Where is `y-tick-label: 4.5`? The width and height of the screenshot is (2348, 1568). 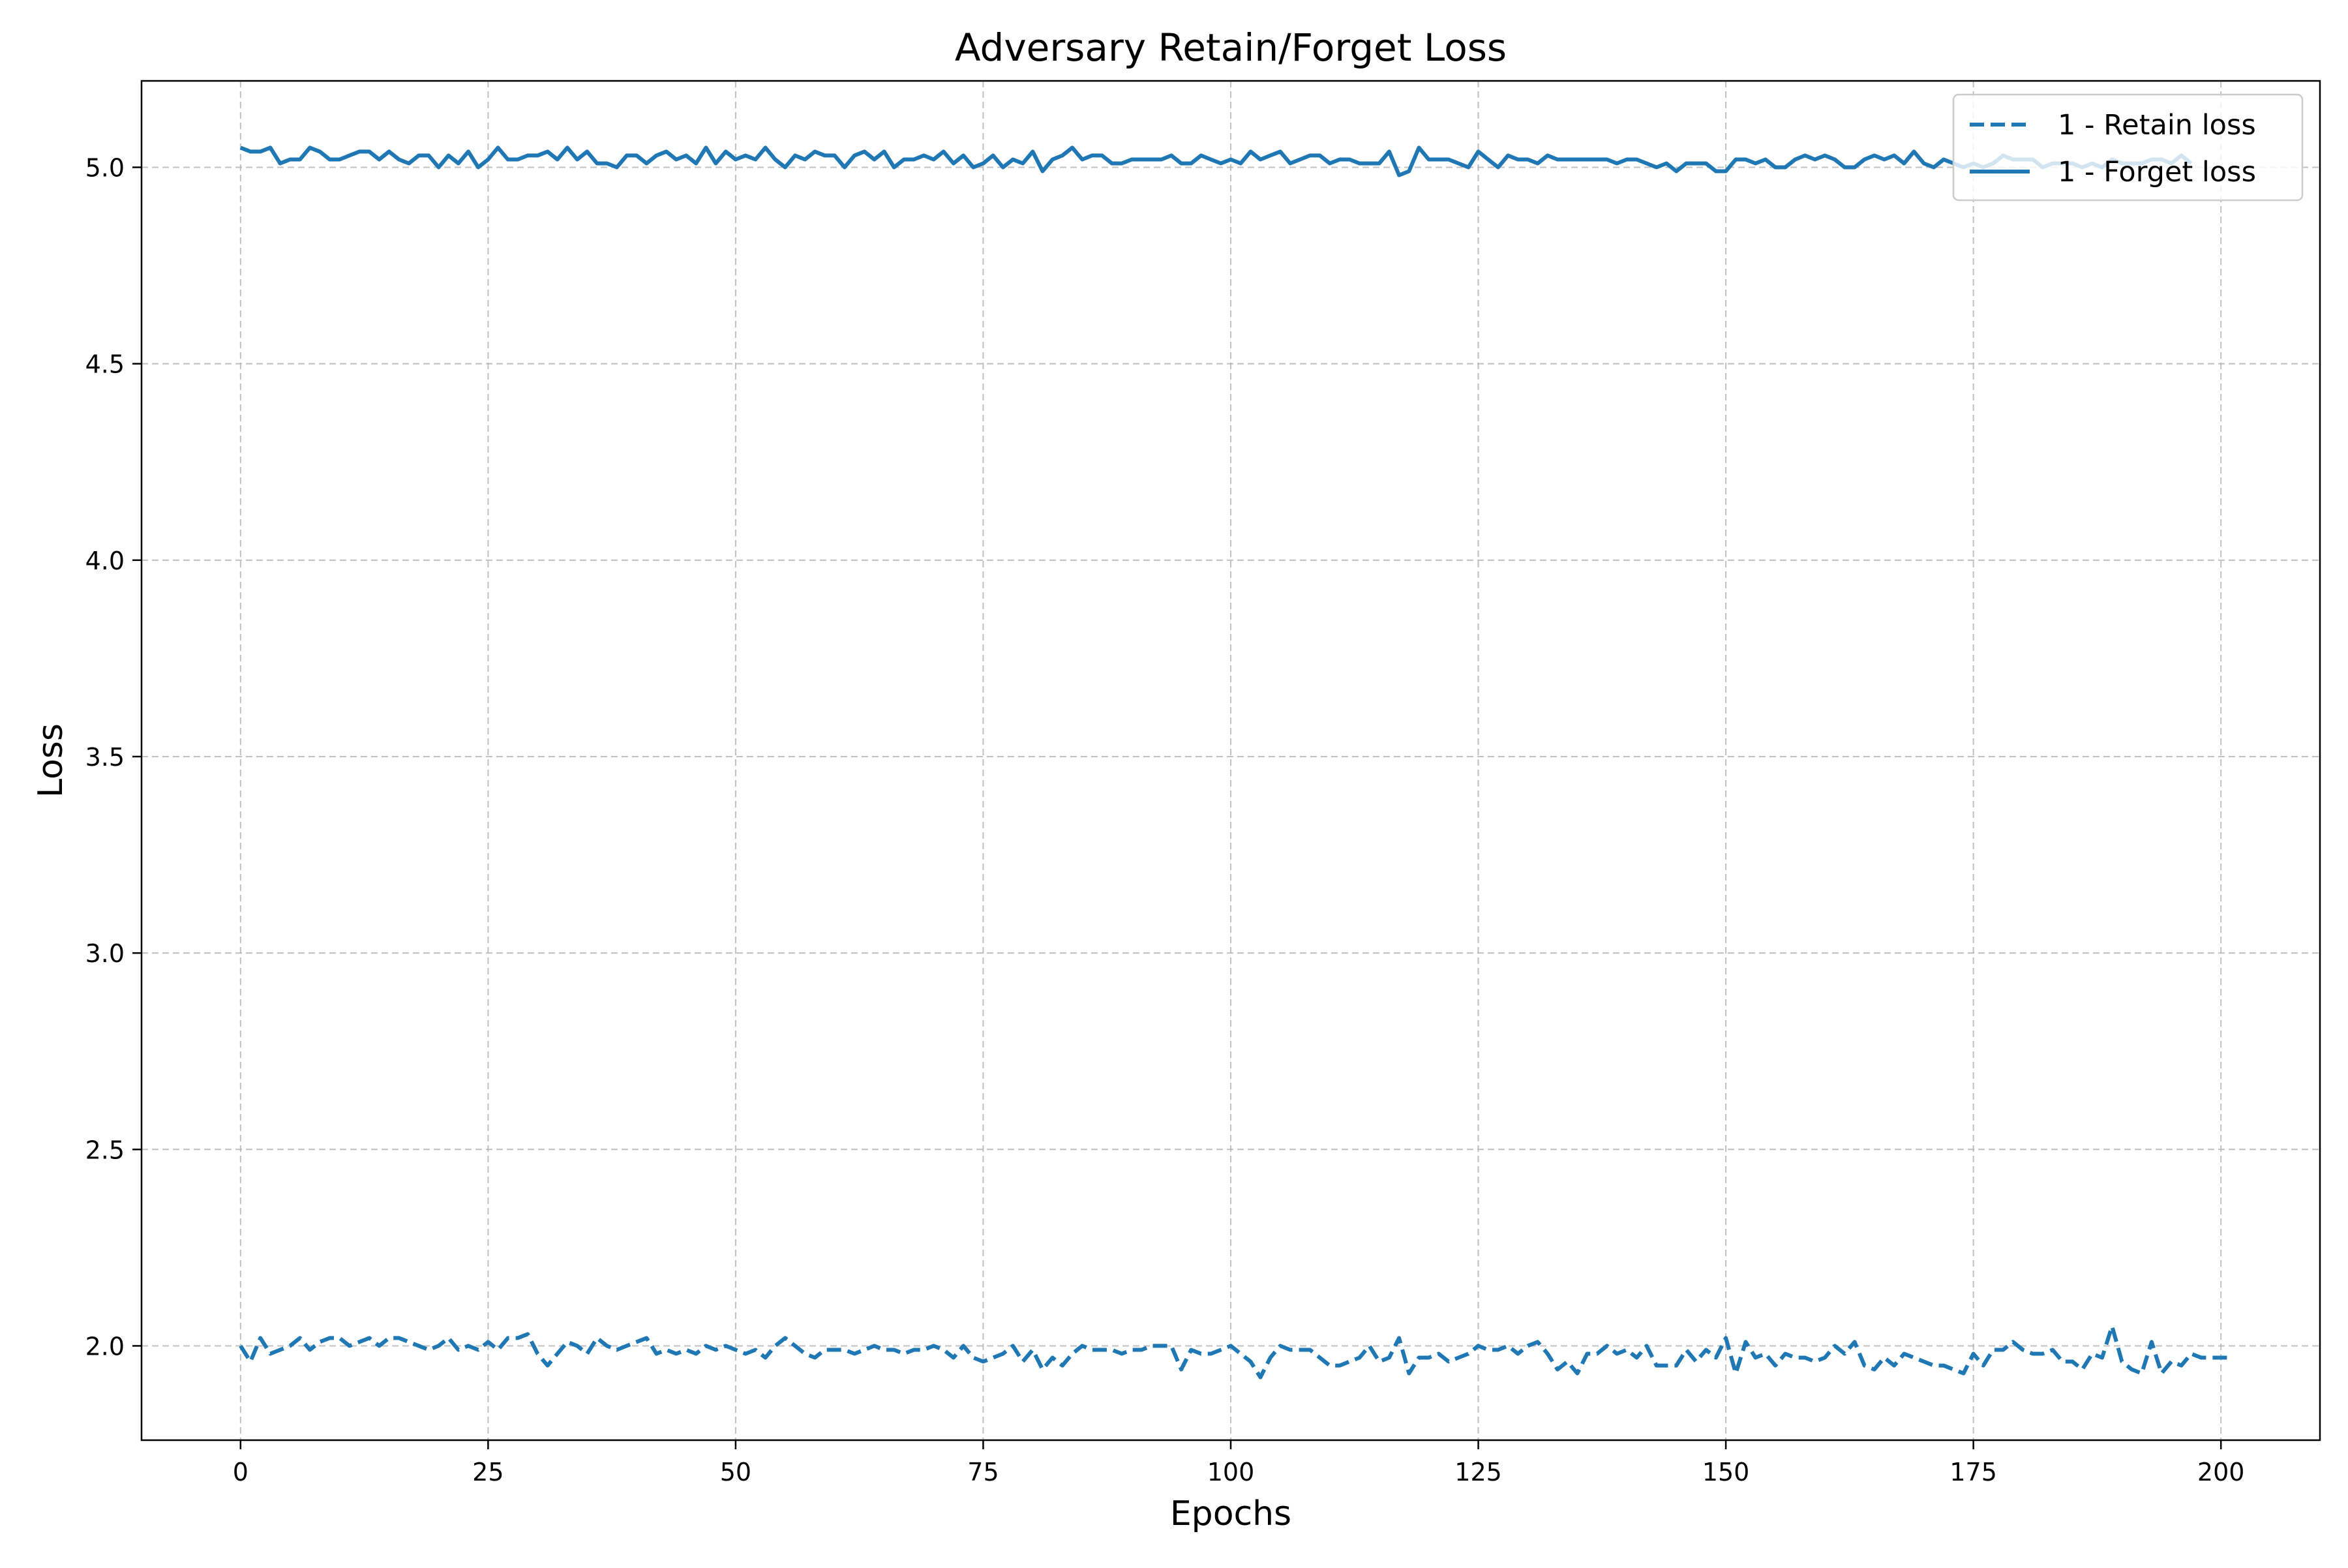
y-tick-label: 4.5 is located at coordinates (105, 364).